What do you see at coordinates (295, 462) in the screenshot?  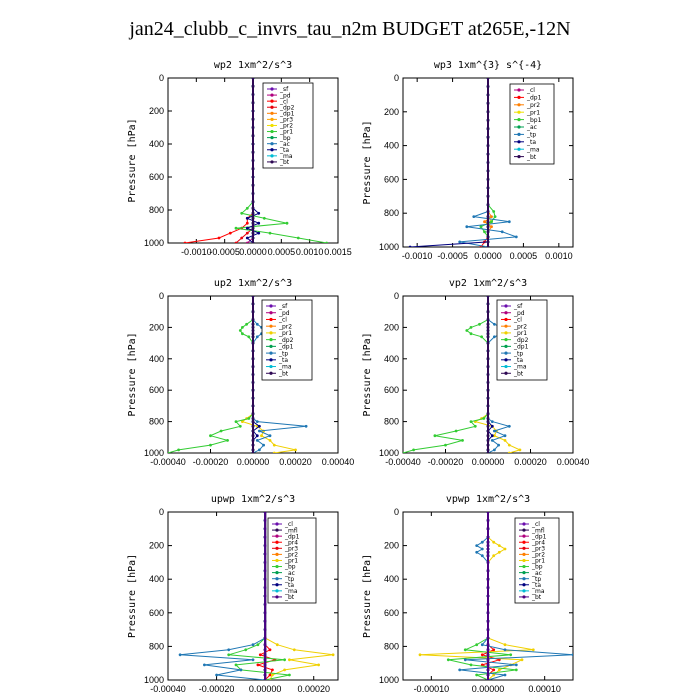 I see `x-tick-label: 0.00020` at bounding box center [295, 462].